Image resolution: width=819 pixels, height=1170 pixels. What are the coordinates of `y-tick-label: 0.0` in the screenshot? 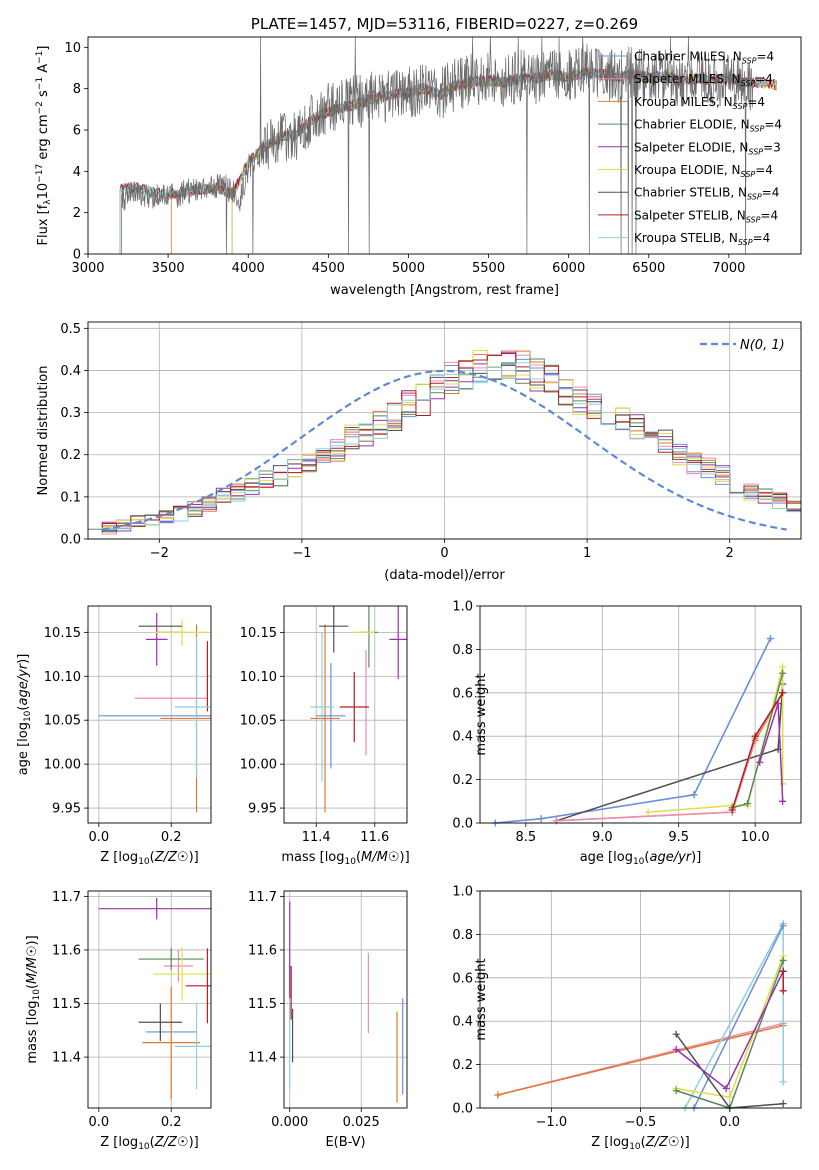 It's located at (70, 540).